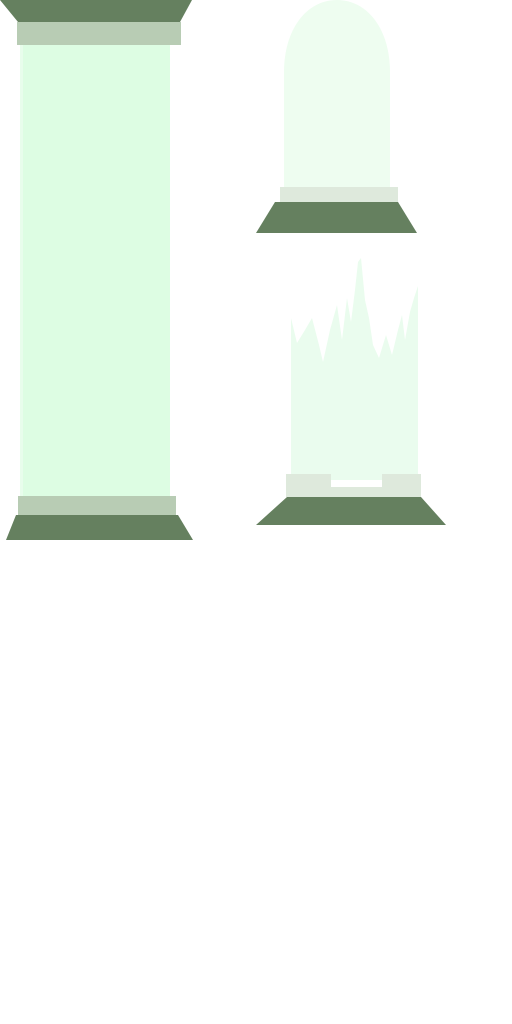  I want to click on column-broken-base, so click(351, 511).